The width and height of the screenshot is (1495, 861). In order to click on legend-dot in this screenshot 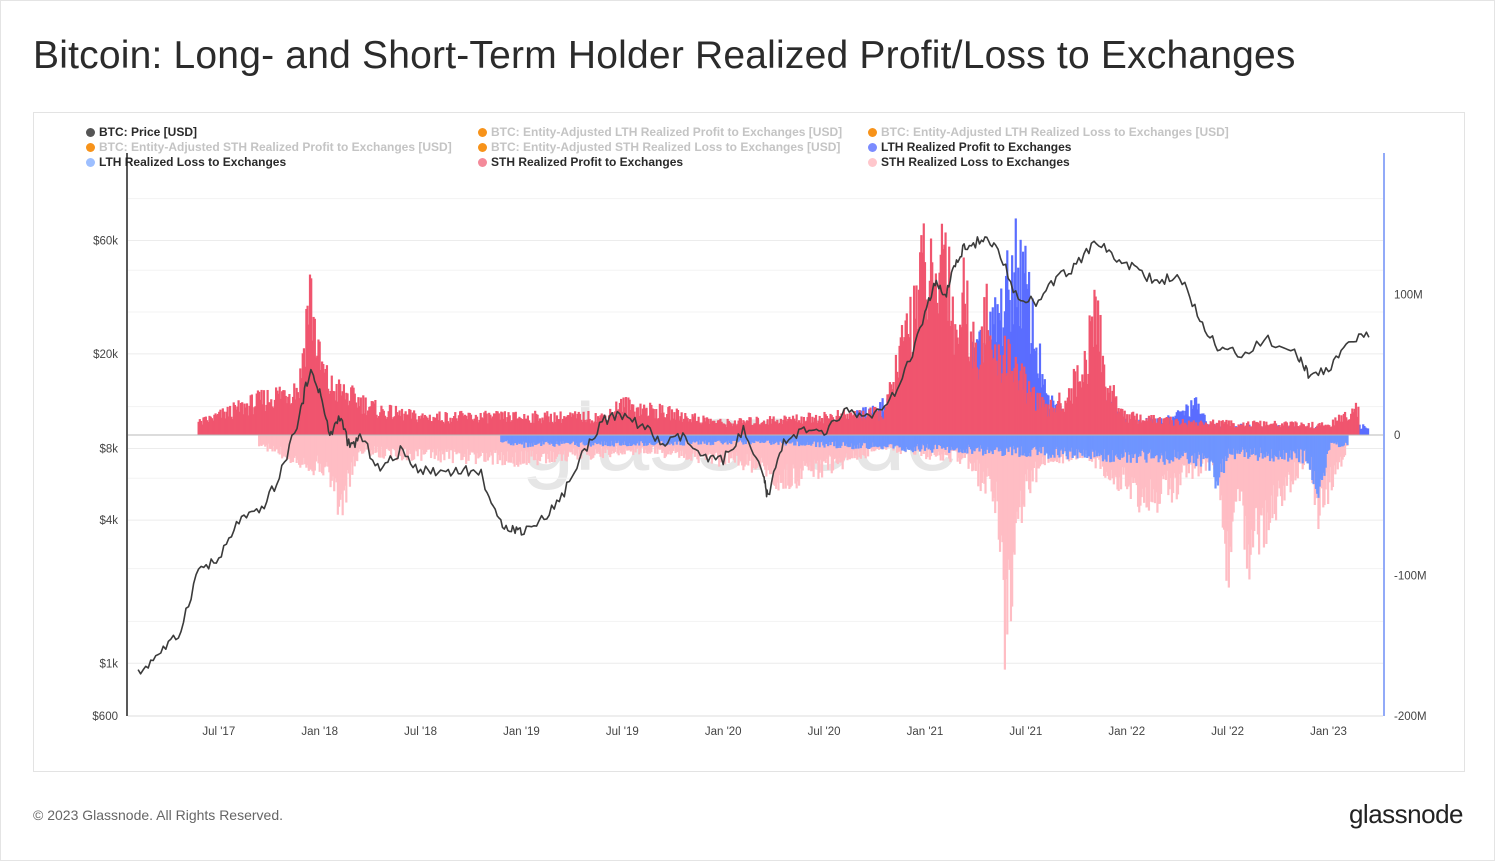, I will do `click(90, 162)`.